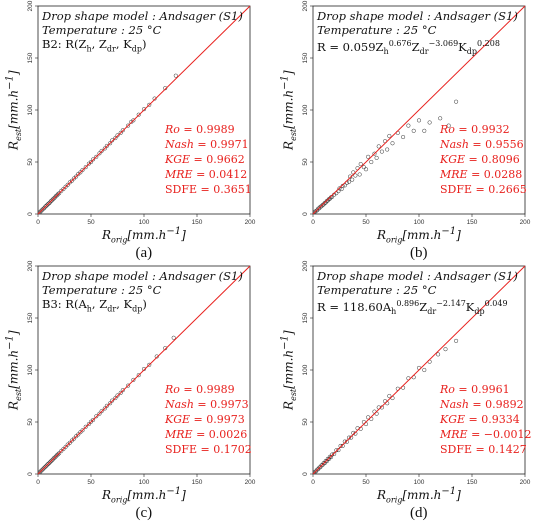 The width and height of the screenshot is (550, 522). What do you see at coordinates (496, 144) in the screenshot?
I see `stat-value: = 0.9556` at bounding box center [496, 144].